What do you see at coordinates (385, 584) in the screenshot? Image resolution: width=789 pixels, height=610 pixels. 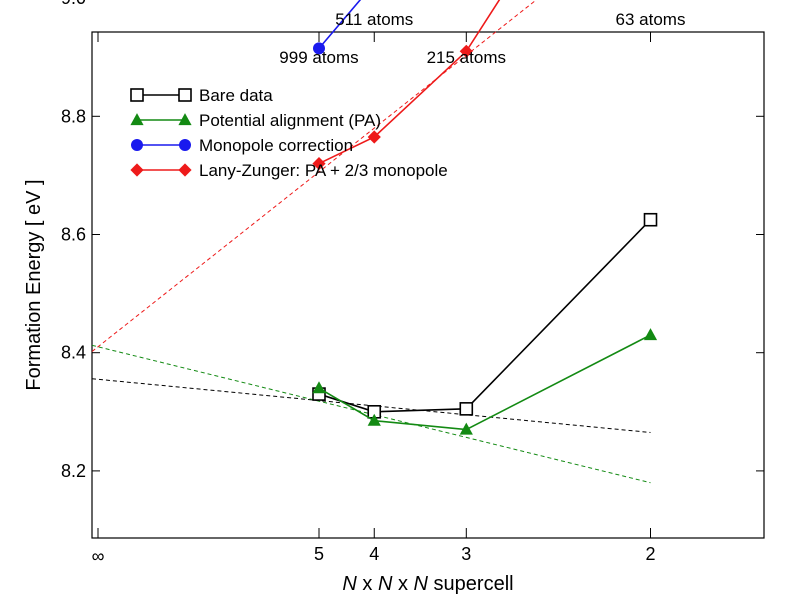 I see `x-axis-title-n2: N` at bounding box center [385, 584].